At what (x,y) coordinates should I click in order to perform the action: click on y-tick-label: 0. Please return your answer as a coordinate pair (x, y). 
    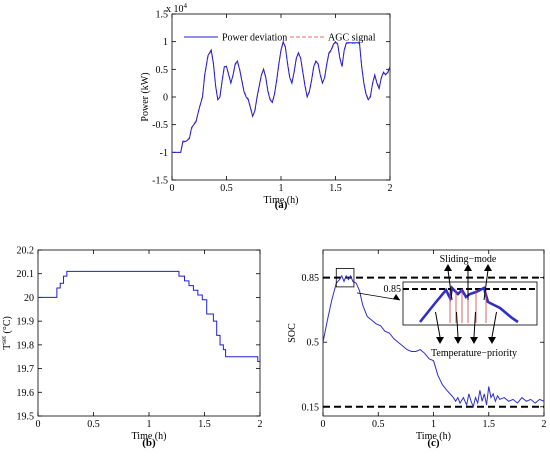
    Looking at the image, I should click on (165, 98).